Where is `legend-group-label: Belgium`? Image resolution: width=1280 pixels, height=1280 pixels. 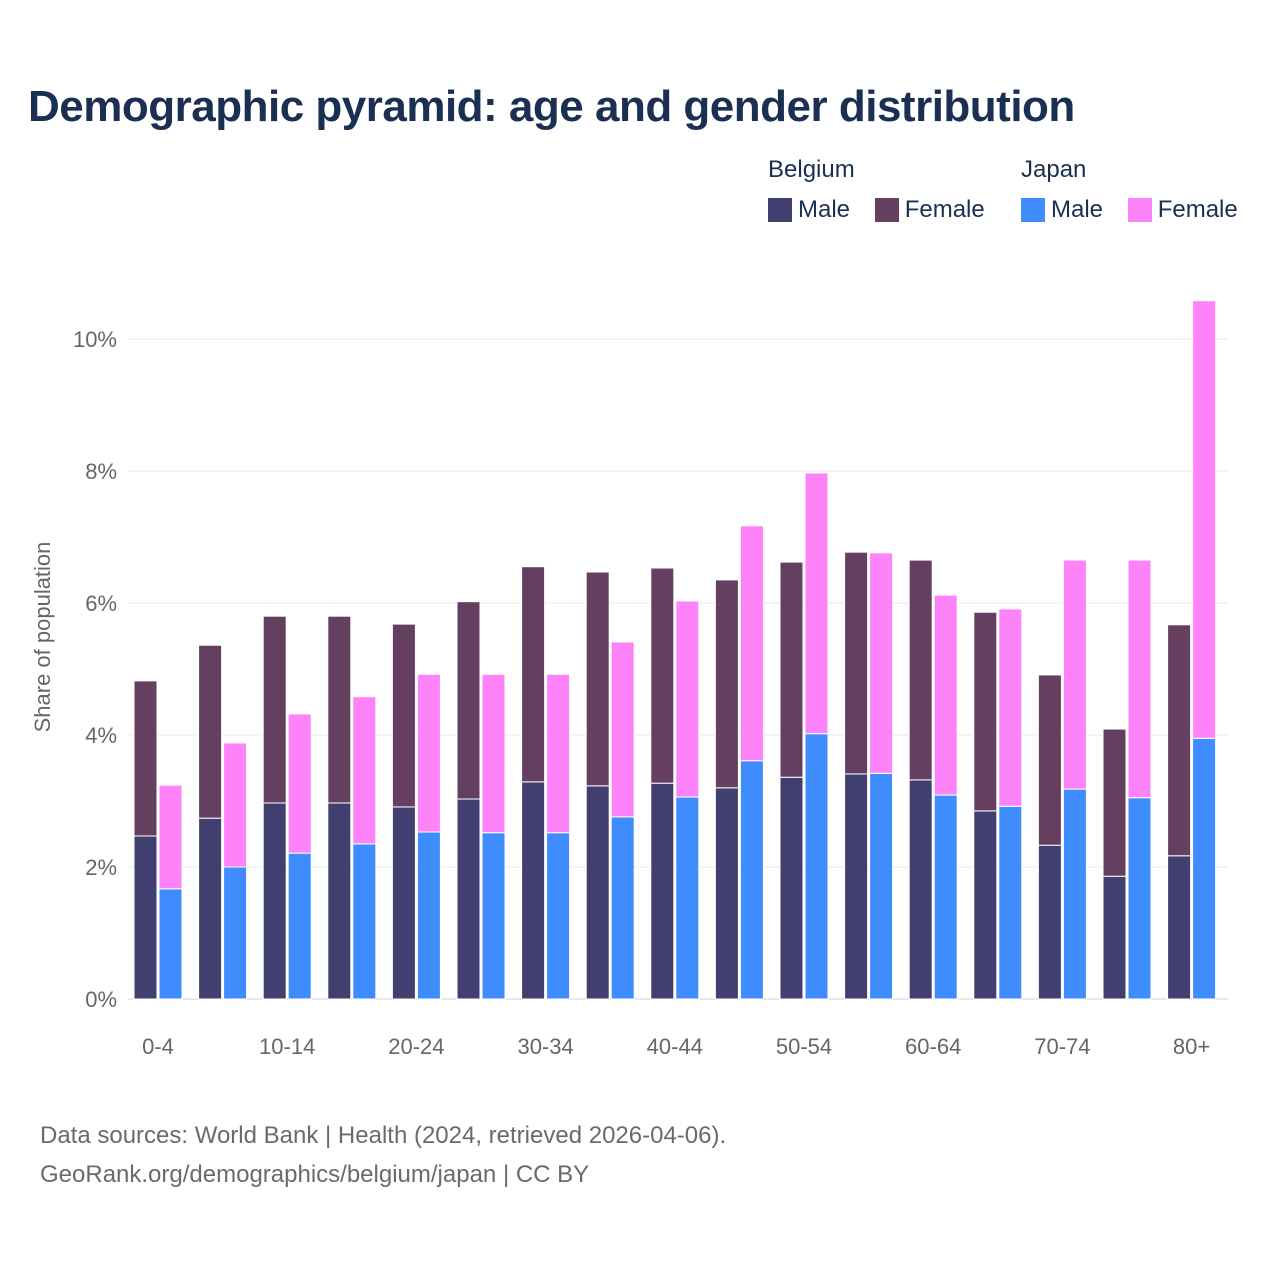
legend-group-label: Belgium is located at coordinates (811, 169).